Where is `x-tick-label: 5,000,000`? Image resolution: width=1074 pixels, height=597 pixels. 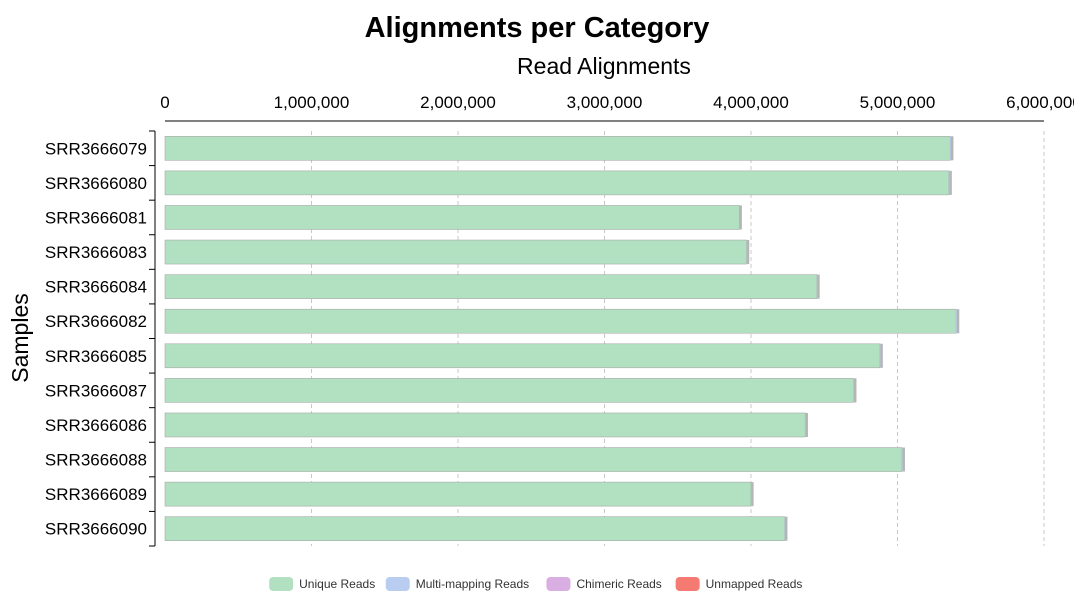
x-tick-label: 5,000,000 is located at coordinates (898, 102).